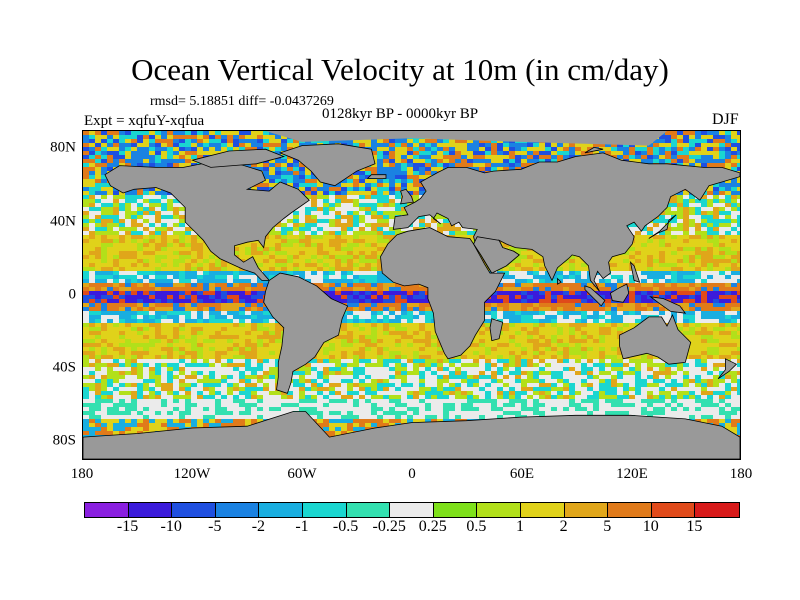 The height and width of the screenshot is (600, 800). What do you see at coordinates (63, 221) in the screenshot?
I see `lat-label-40n: 40N` at bounding box center [63, 221].